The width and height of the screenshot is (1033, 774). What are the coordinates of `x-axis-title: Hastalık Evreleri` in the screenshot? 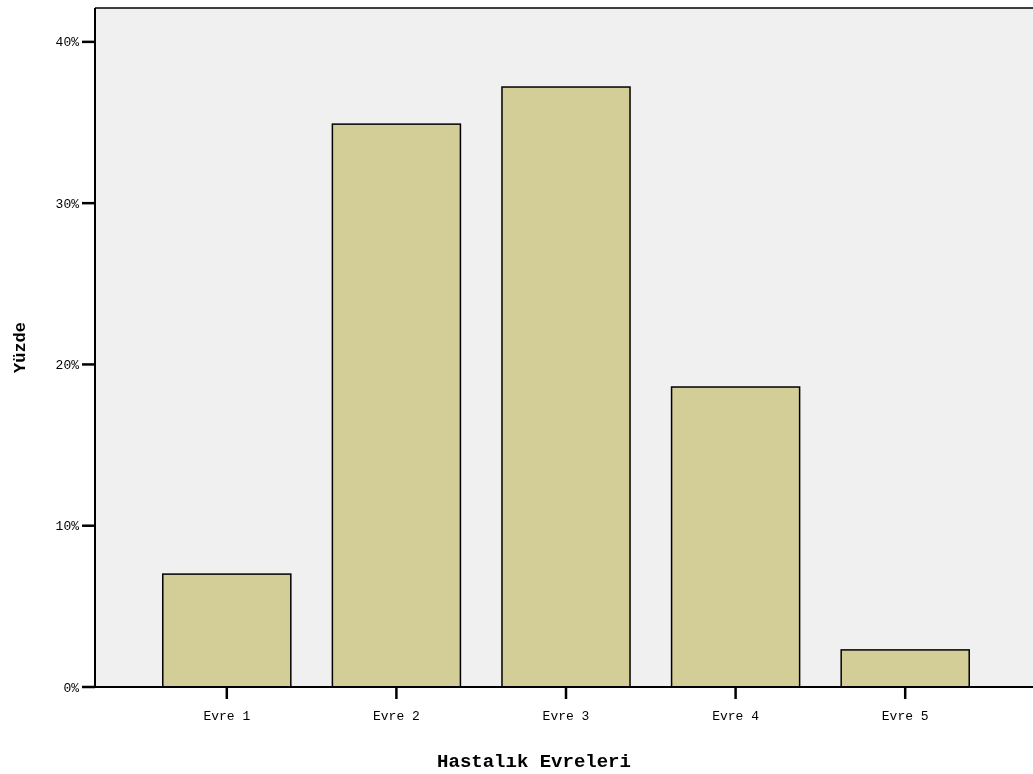 It's located at (534, 762).